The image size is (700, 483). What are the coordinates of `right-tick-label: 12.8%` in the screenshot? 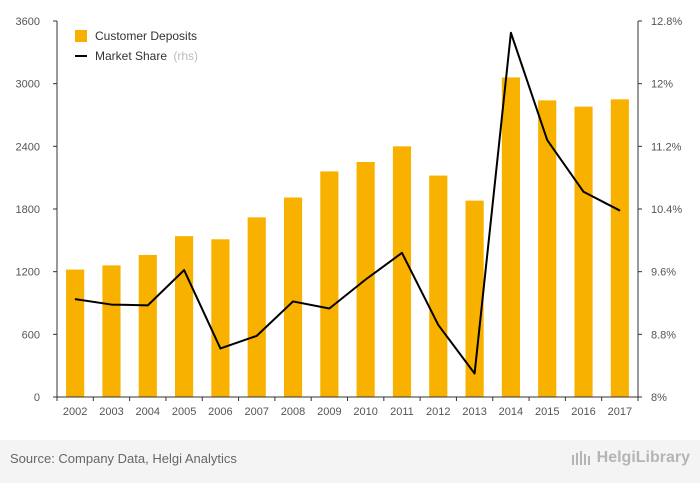 It's located at (666, 22).